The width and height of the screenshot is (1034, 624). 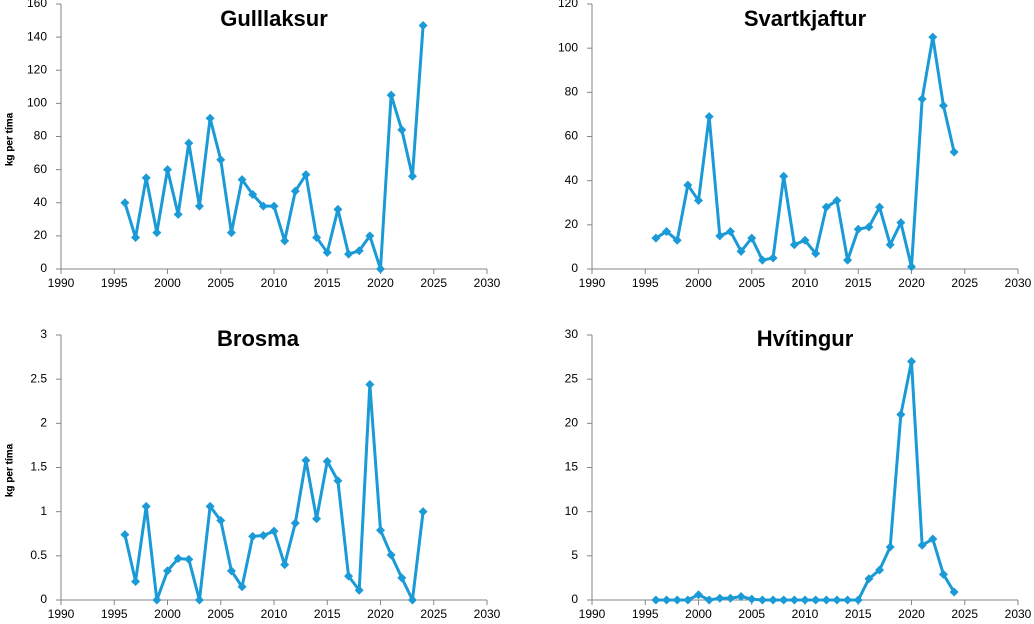 What do you see at coordinates (568, 5) in the screenshot?
I see `y-tick-label: 120` at bounding box center [568, 5].